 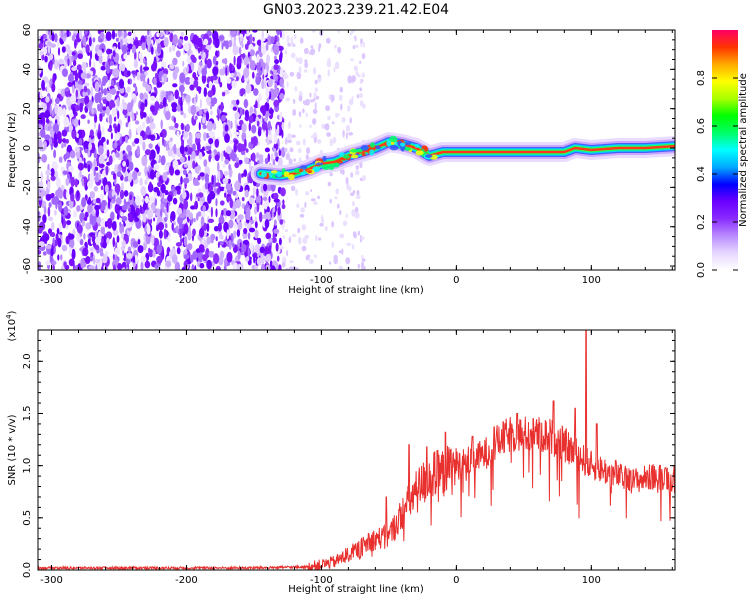 What do you see at coordinates (51, 280) in the screenshot?
I see `spectrogram-x-tick-label: -300` at bounding box center [51, 280].